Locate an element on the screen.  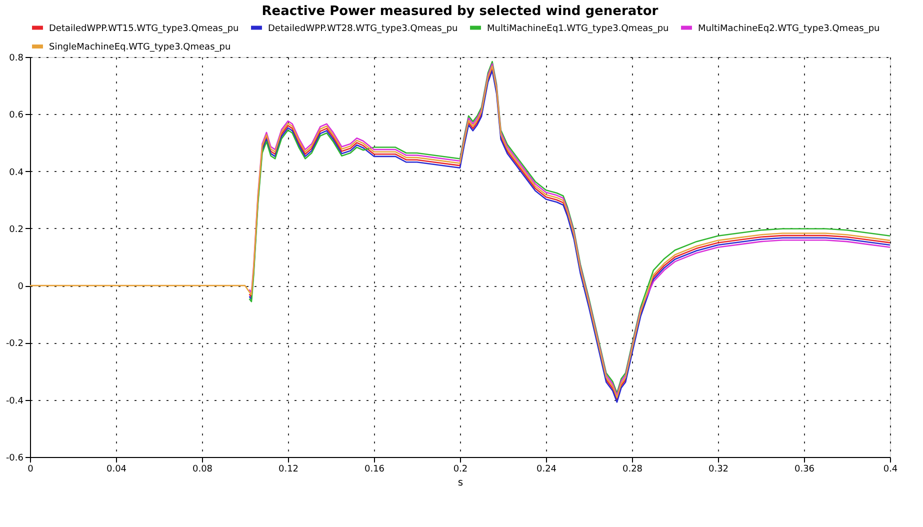
x-tick-label: 0.2 is located at coordinates (460, 469).